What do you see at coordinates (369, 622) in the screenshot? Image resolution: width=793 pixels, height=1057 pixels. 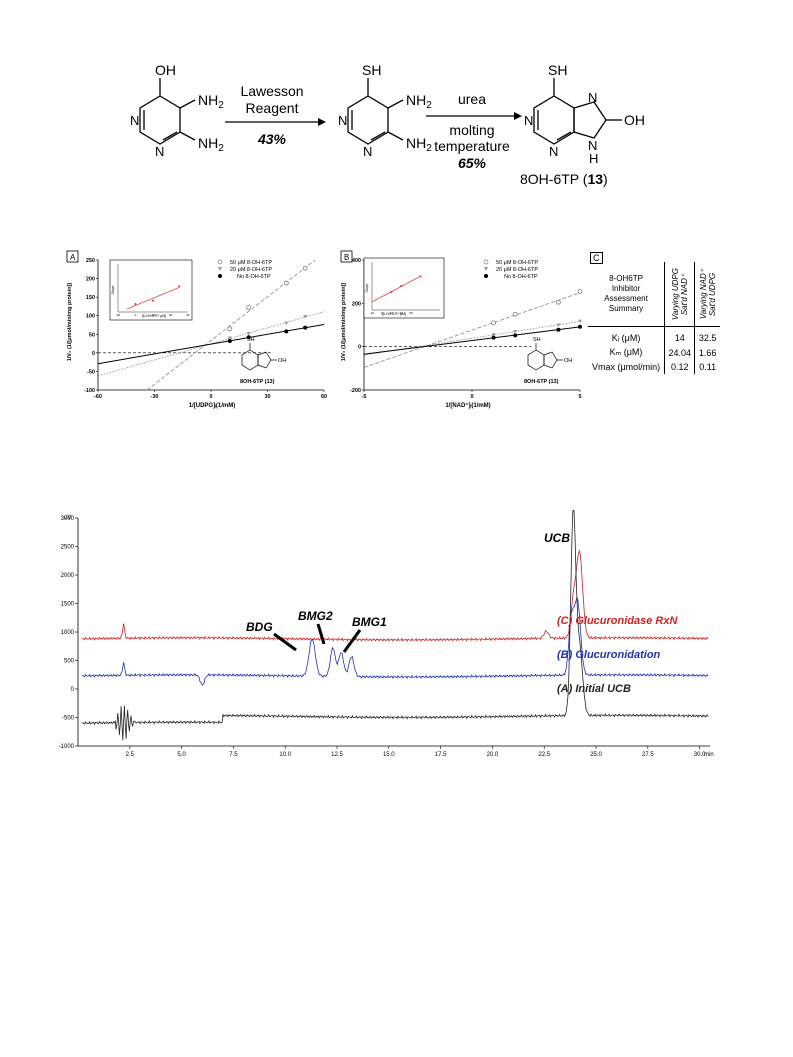 I see `annotation-bmg1: BMG1` at bounding box center [369, 622].